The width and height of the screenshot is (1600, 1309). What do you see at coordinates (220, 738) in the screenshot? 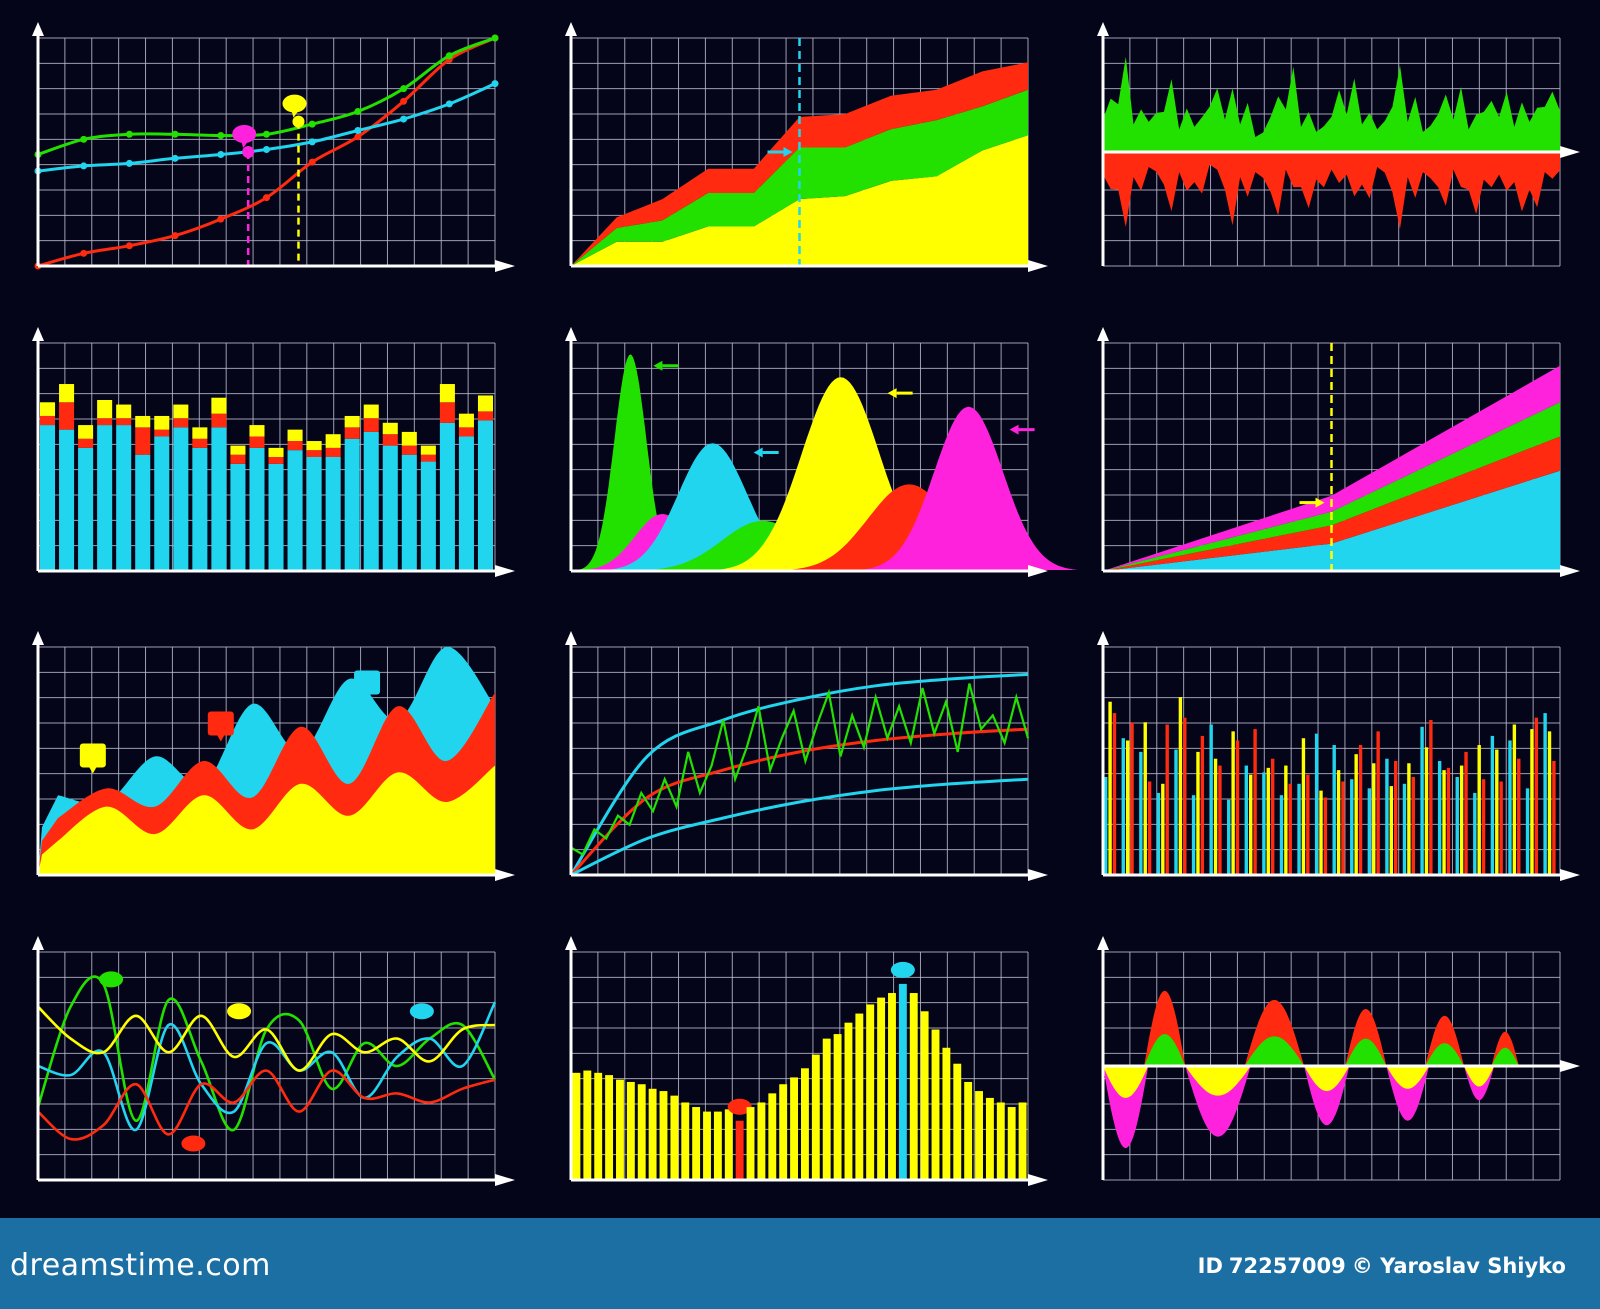
I see `callout-red-tail` at bounding box center [220, 738].